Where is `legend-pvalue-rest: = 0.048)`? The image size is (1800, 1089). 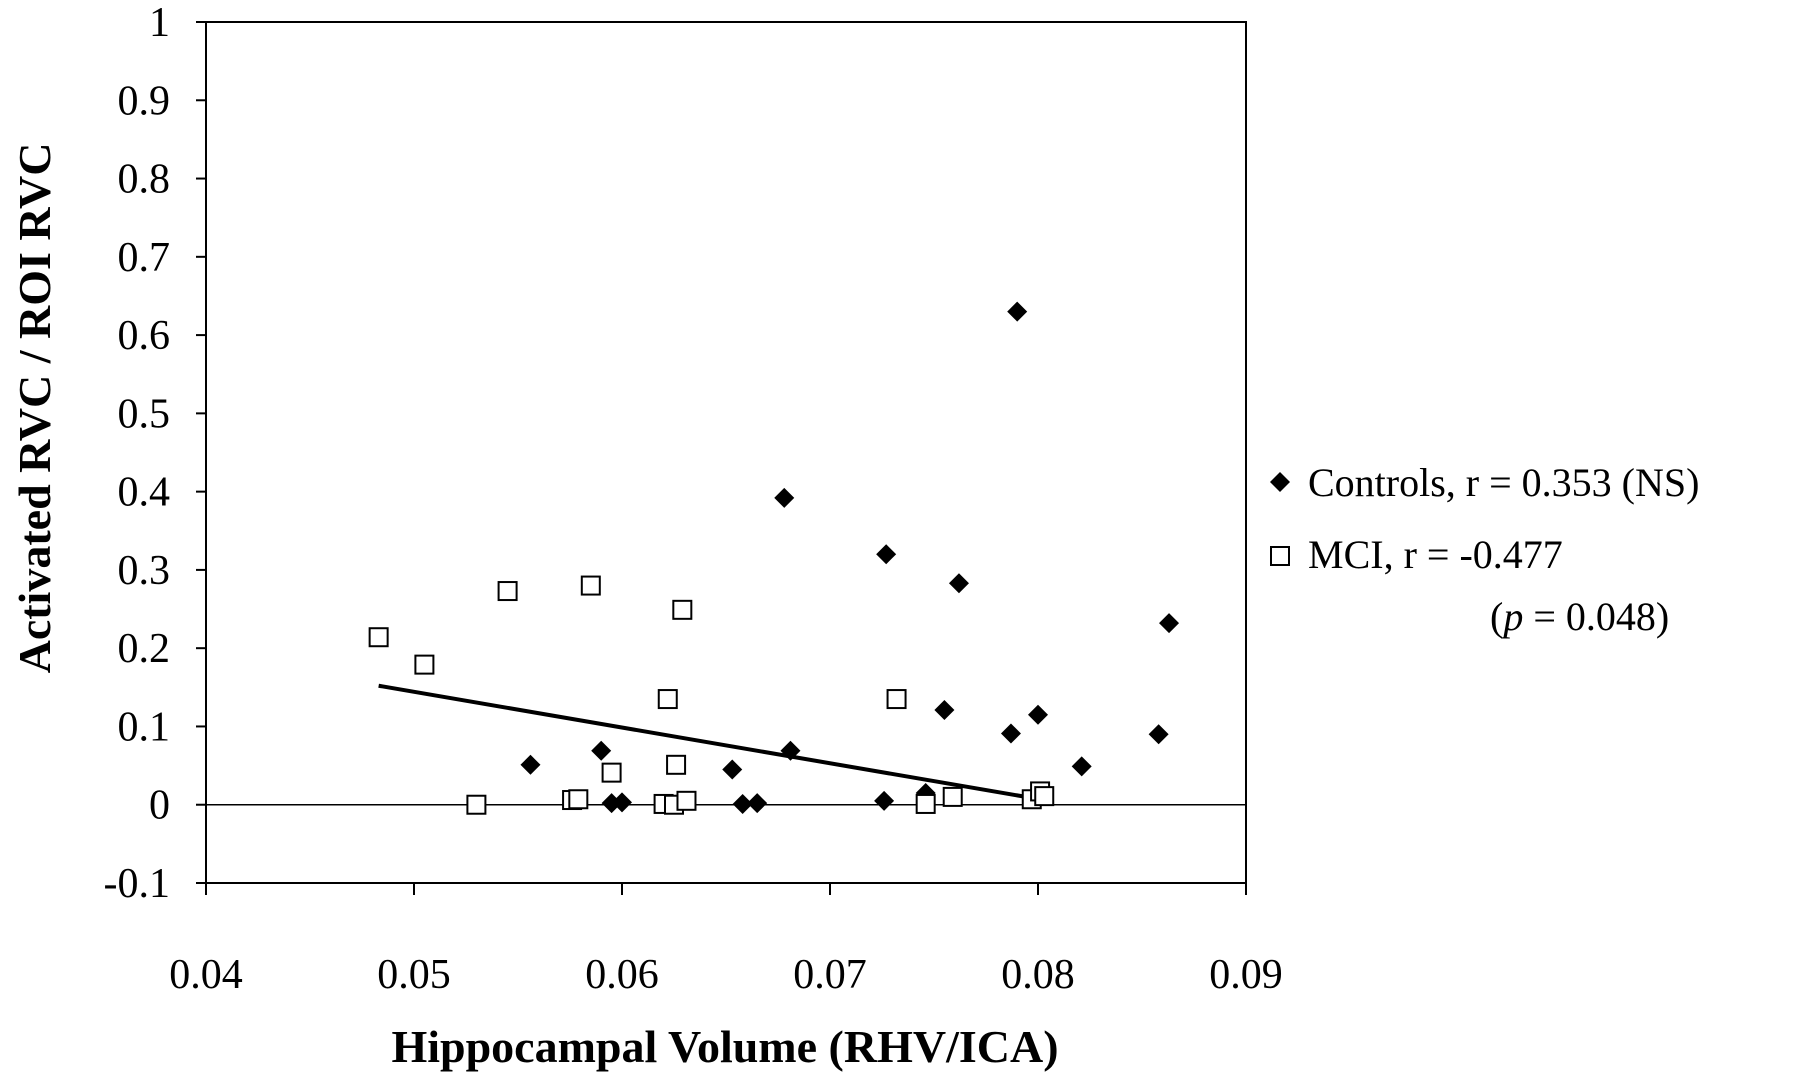 legend-pvalue-rest: = 0.048) is located at coordinates (1596, 616).